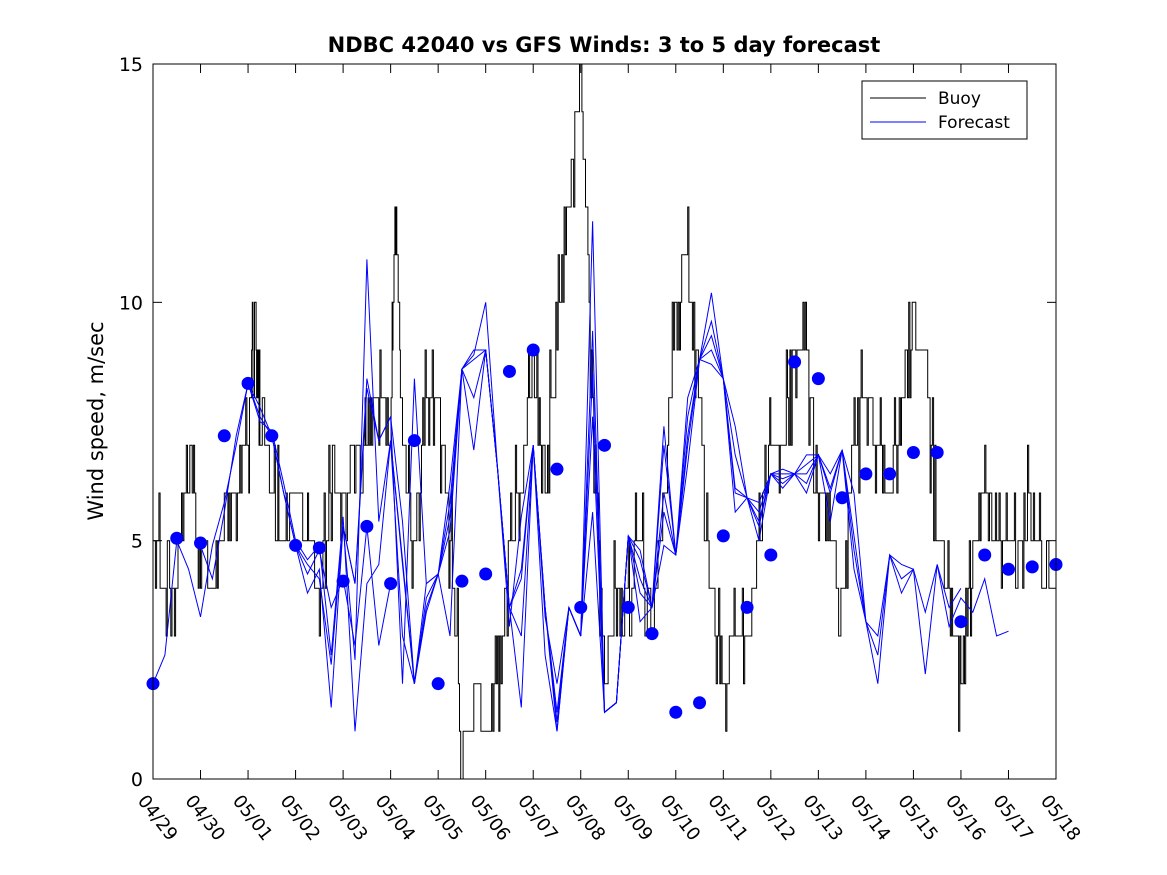 Image resolution: width=1167 pixels, height=875 pixels. What do you see at coordinates (137, 542) in the screenshot?
I see `y-tick-label: 5` at bounding box center [137, 542].